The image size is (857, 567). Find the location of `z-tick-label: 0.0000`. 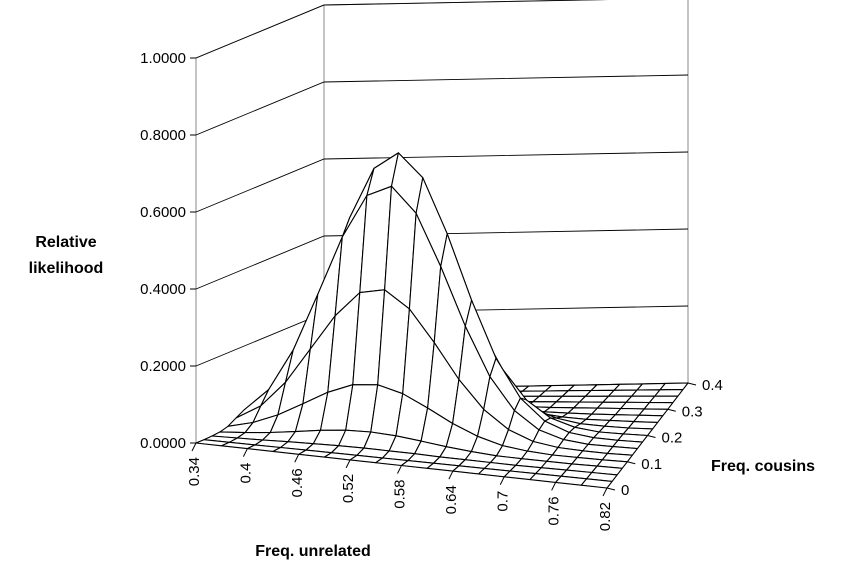

z-tick-label: 0.0000 is located at coordinates (163, 443).